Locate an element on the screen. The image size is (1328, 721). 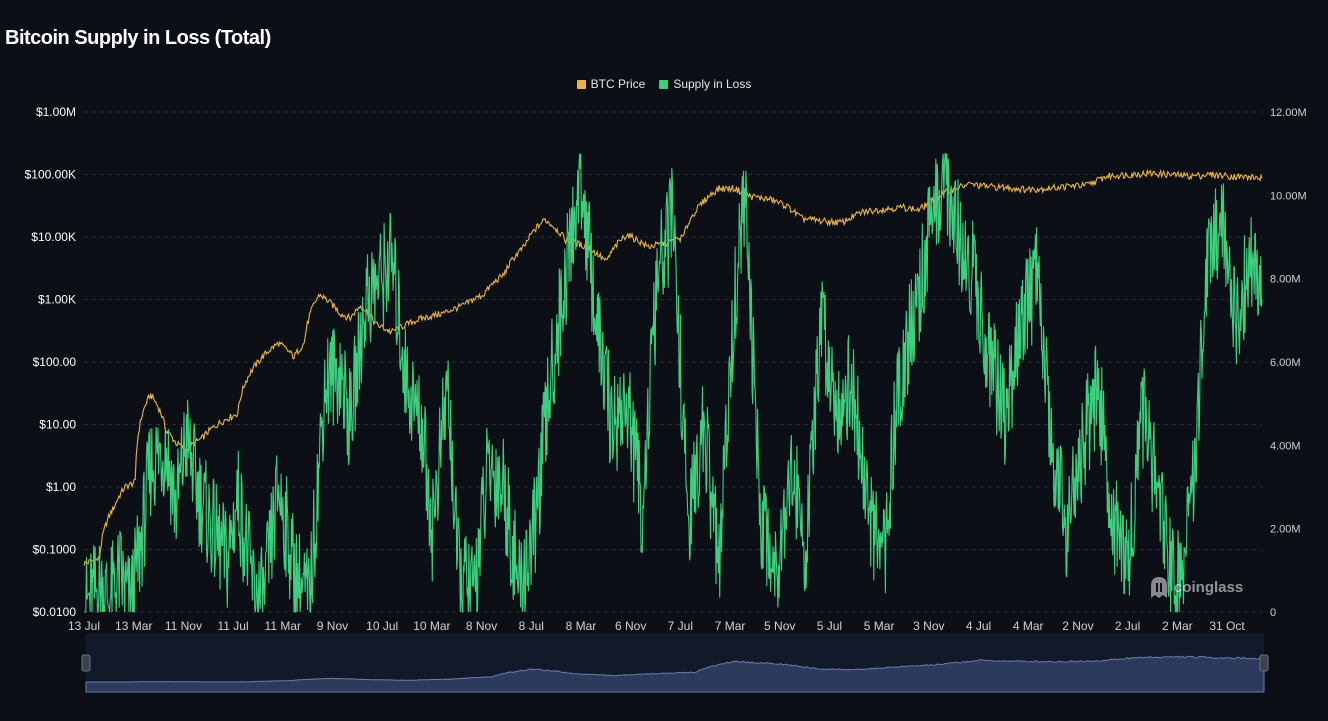
range-navigator is located at coordinates (675, 663).